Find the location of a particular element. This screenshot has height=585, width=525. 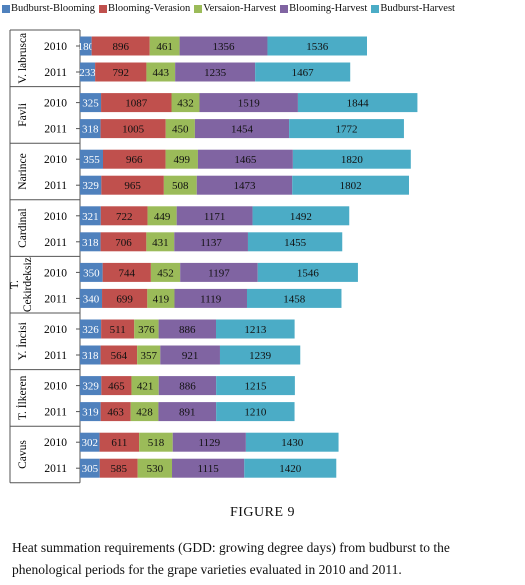

group-label: Favli is located at coordinates (23, 115).